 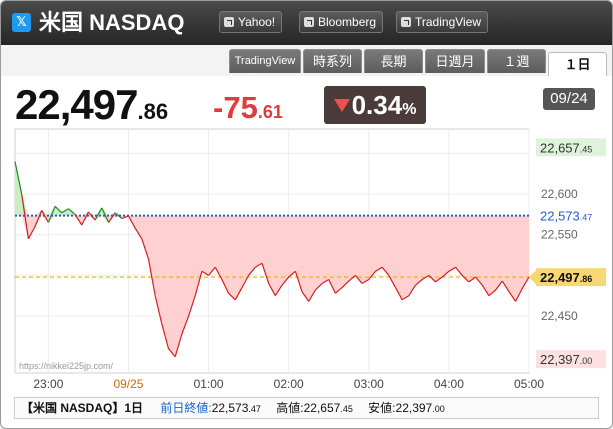 I want to click on series-line-above, so click(x=68, y=192).